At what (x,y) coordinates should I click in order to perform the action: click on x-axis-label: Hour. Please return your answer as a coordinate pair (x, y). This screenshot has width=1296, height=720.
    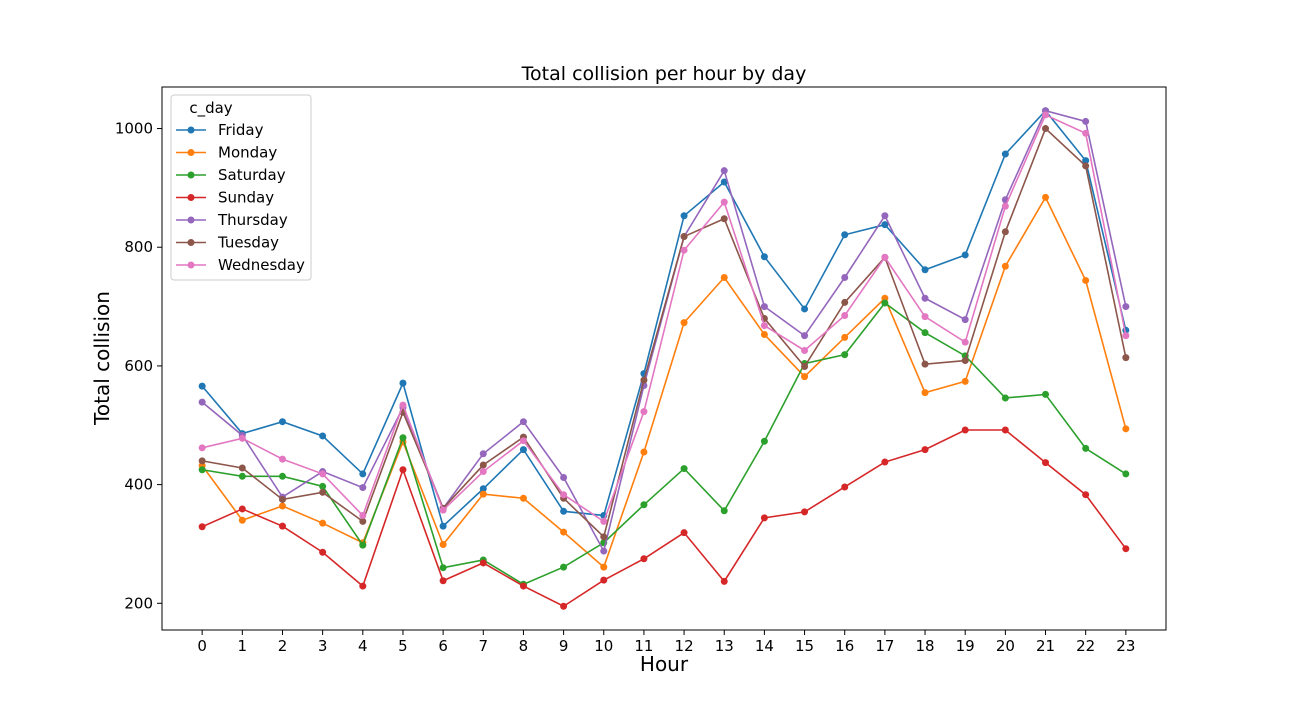
    Looking at the image, I should click on (664, 664).